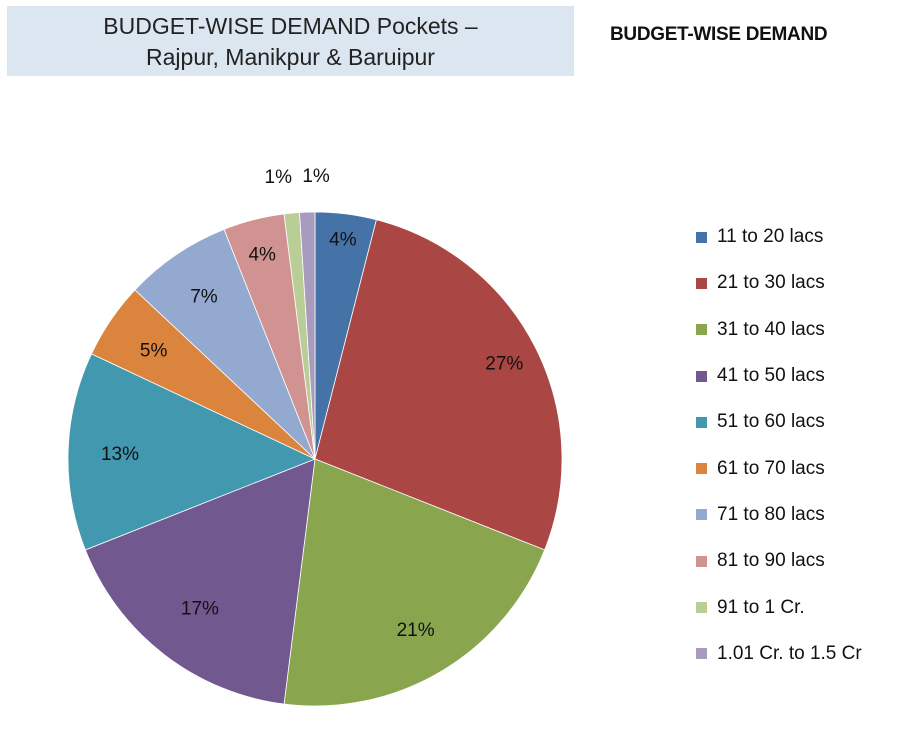  I want to click on legend-item-5: 51 to 60 lacs, so click(796, 422).